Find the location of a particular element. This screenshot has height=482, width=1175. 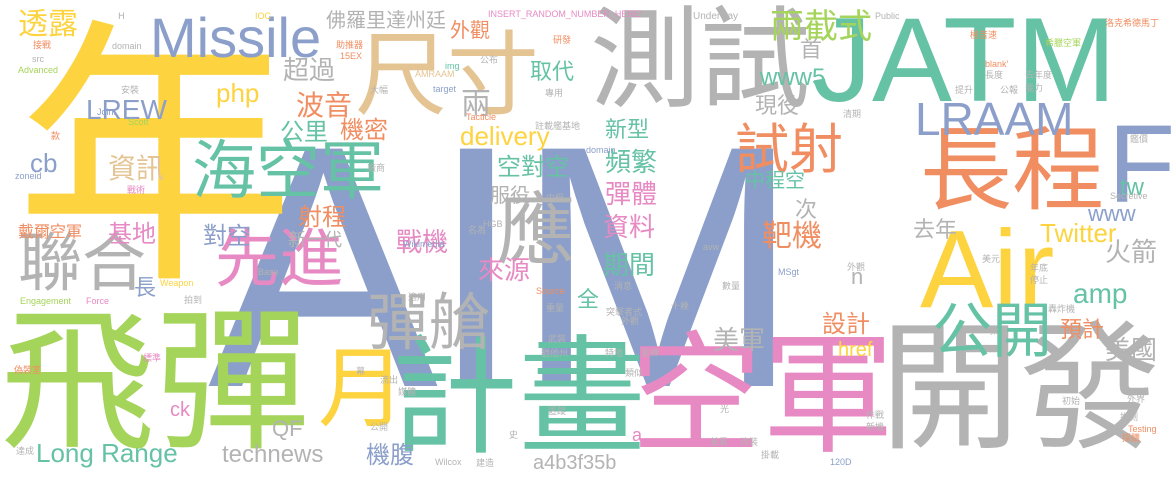

word-liuchu: 數量 is located at coordinates (731, 287).